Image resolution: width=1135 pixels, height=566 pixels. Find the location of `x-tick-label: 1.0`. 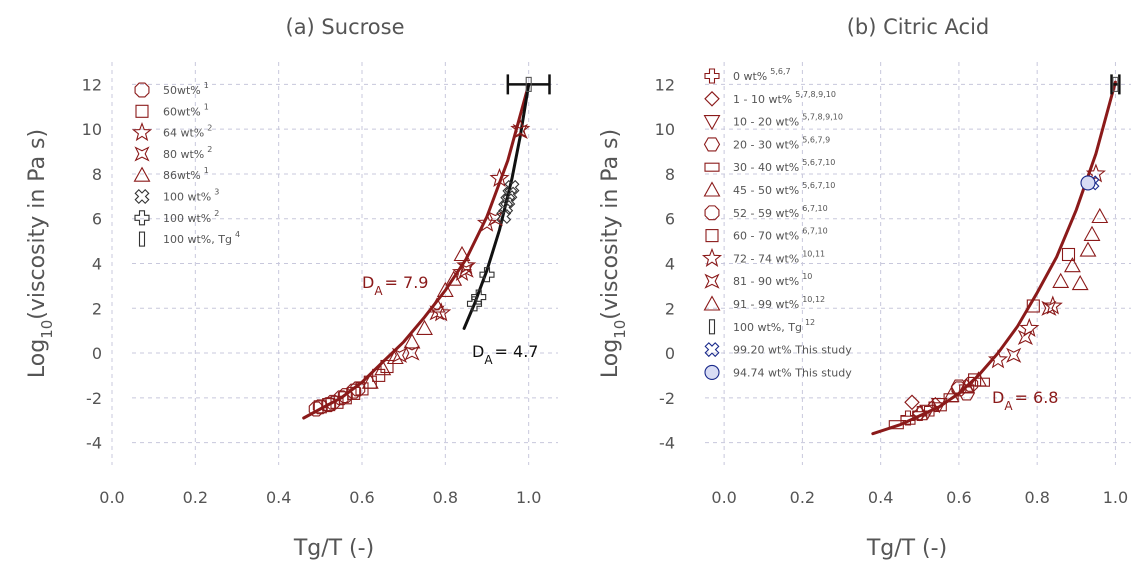

x-tick-label: 1.0 is located at coordinates (1115, 497).